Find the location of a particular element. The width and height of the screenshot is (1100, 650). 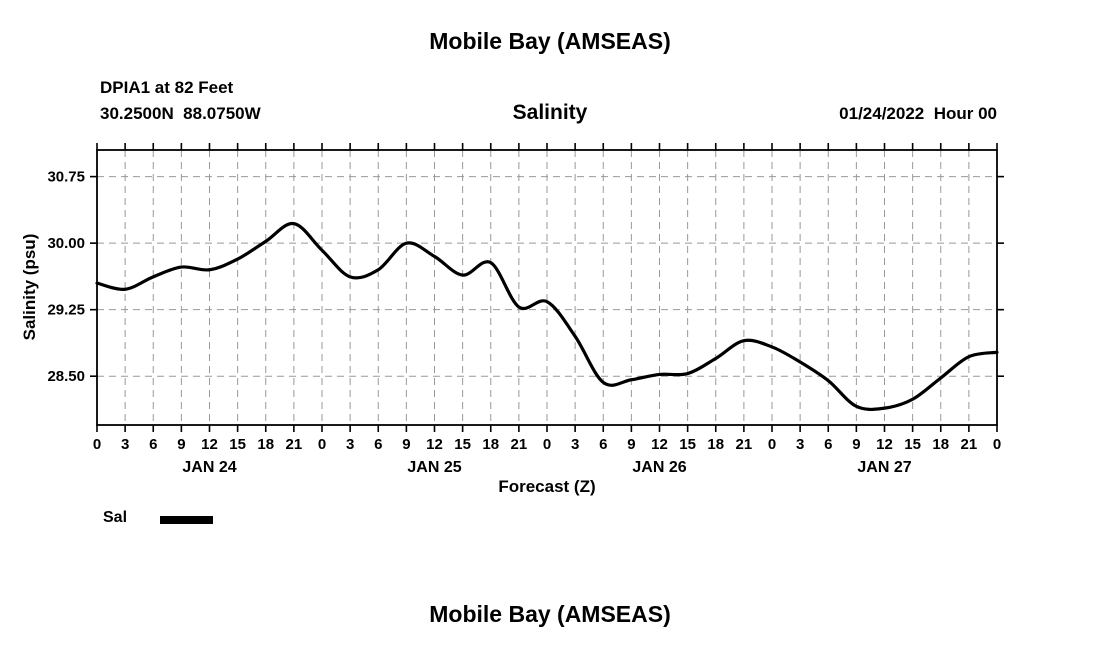

svg-text: 28.50 is located at coordinates (66, 376).